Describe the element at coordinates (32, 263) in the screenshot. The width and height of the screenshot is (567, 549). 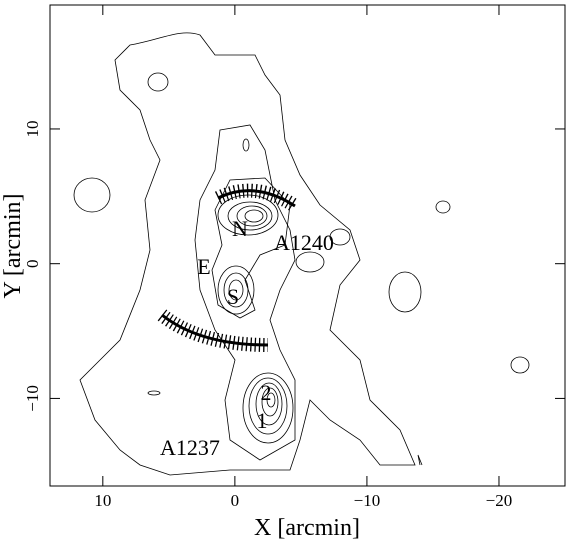
I see `y-tick-label: 0` at that location.